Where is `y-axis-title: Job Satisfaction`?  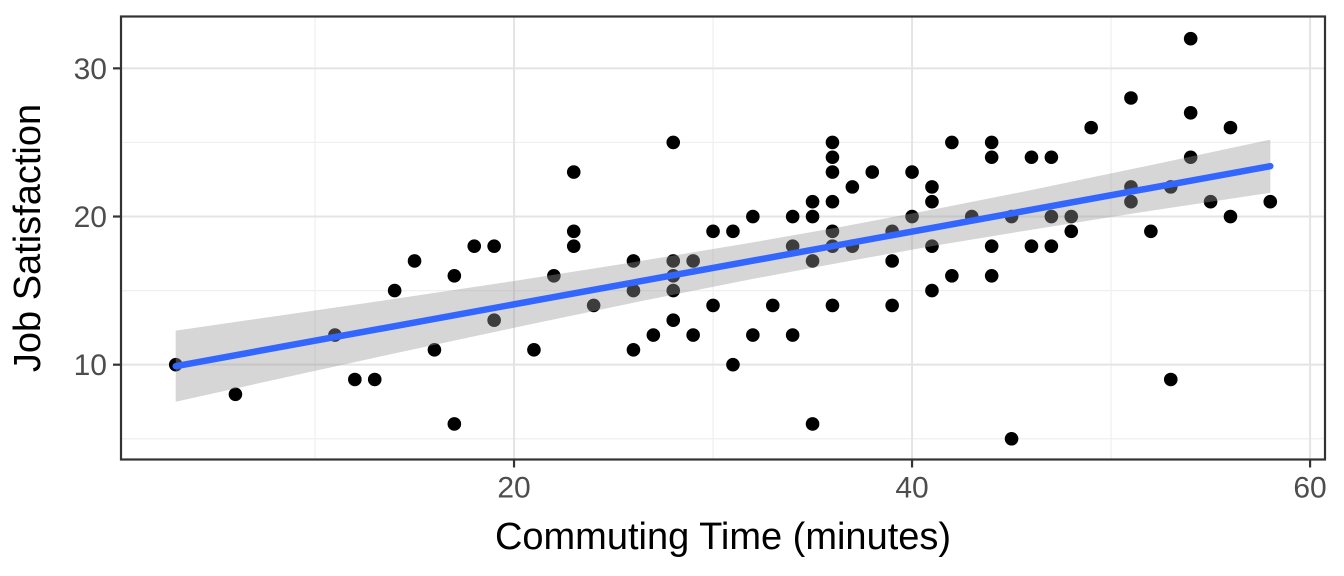
y-axis-title: Job Satisfaction is located at coordinates (28, 238).